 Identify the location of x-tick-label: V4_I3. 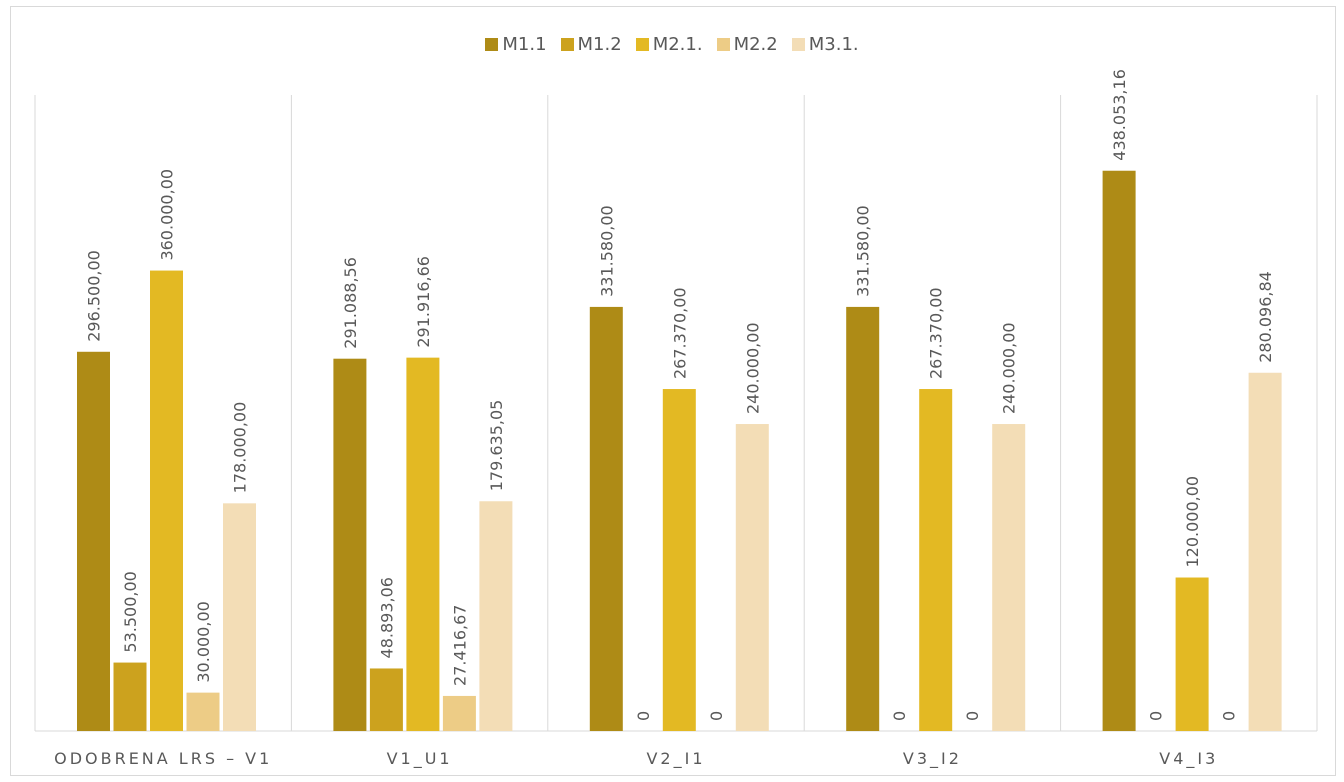
(1188, 759).